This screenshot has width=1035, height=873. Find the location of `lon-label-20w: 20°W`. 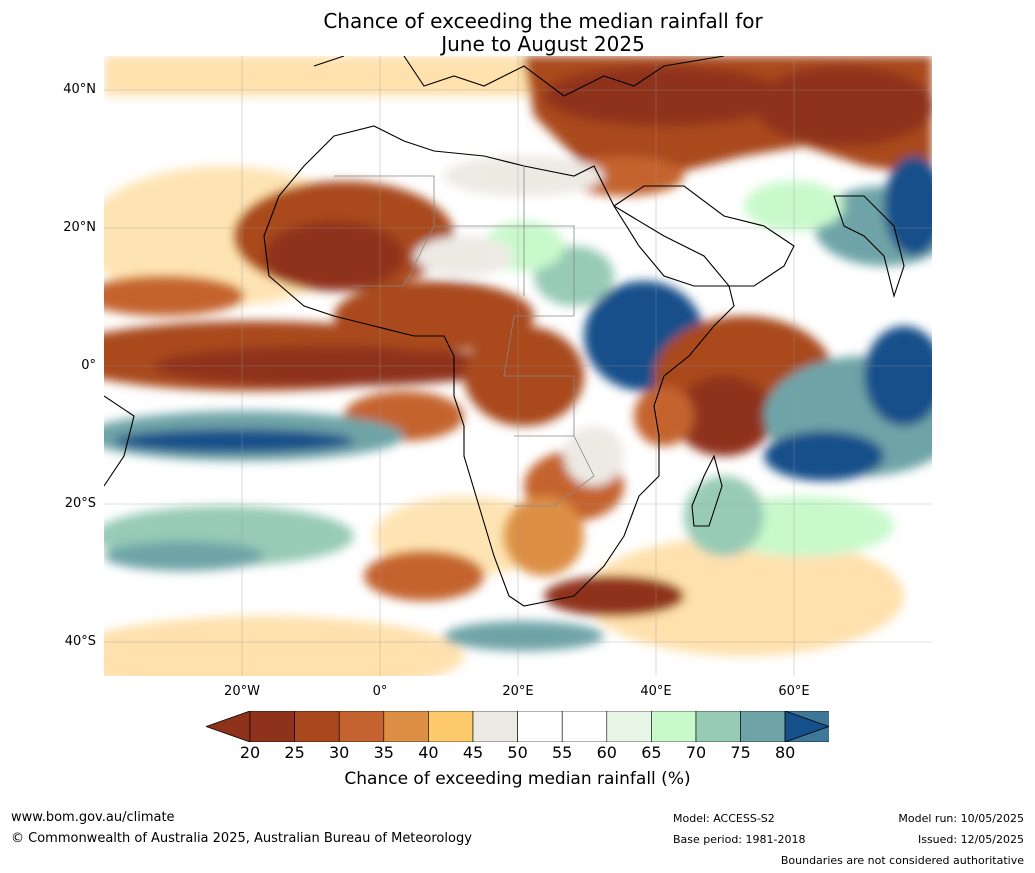

lon-label-20w: 20°W is located at coordinates (242, 691).